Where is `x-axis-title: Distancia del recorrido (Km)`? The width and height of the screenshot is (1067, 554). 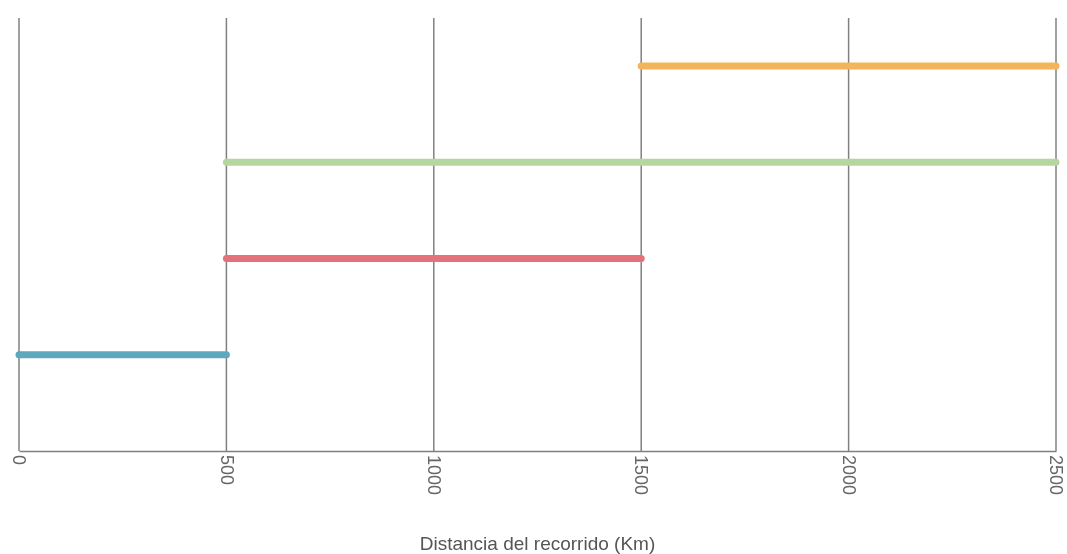
x-axis-title: Distancia del recorrido (Km) is located at coordinates (537, 543).